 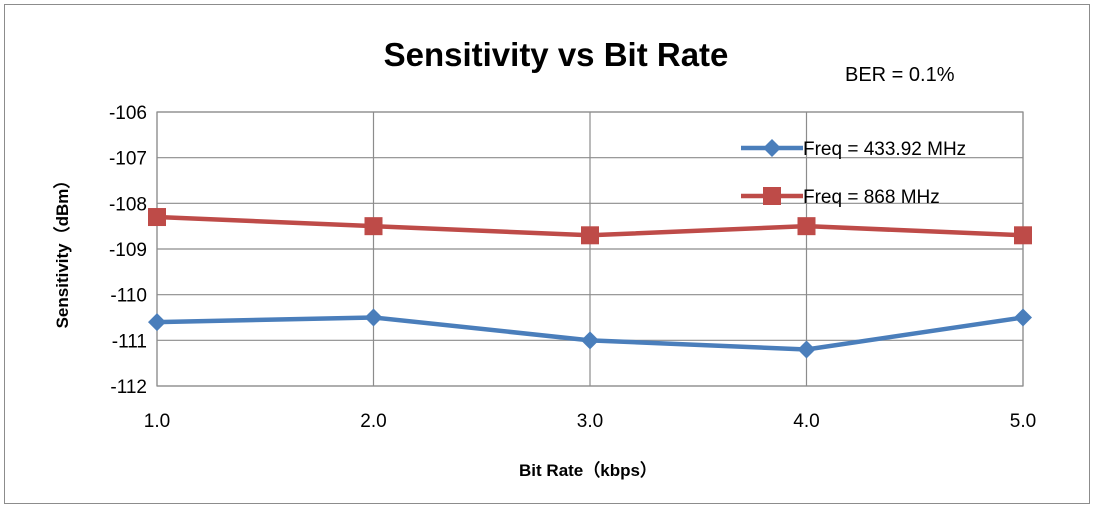 I want to click on y-tick-label: -110, so click(x=128, y=296).